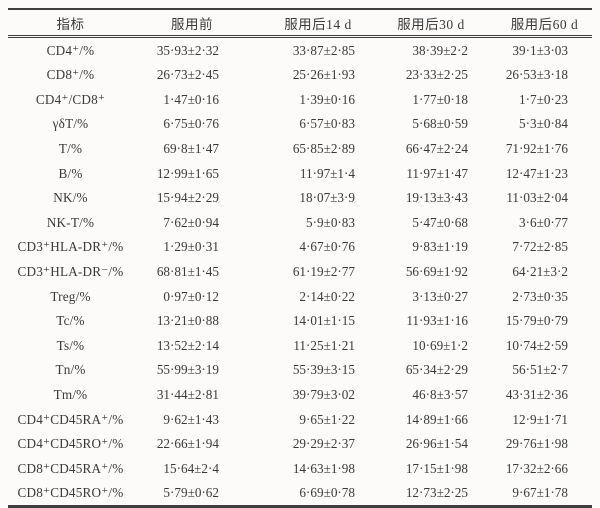 The image size is (600, 508). Describe the element at coordinates (540, 419) in the screenshot. I see `table-cell: 12·9±1·71` at that location.